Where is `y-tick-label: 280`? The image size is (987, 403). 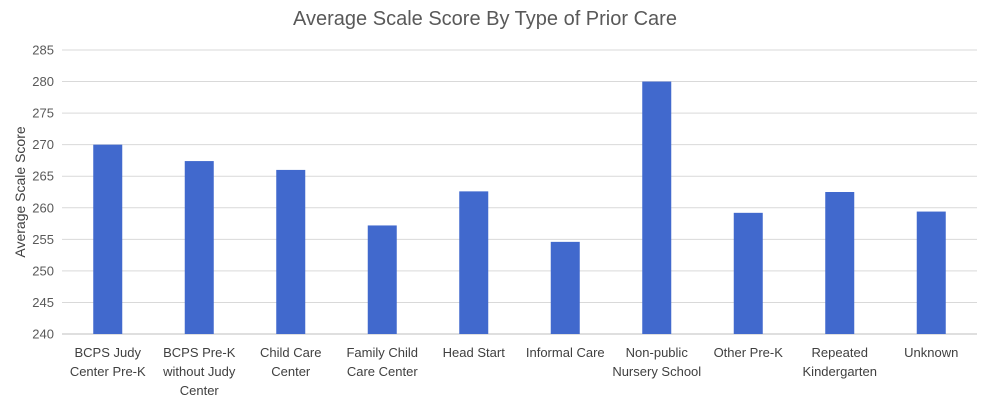
y-tick-label: 280 is located at coordinates (43, 81).